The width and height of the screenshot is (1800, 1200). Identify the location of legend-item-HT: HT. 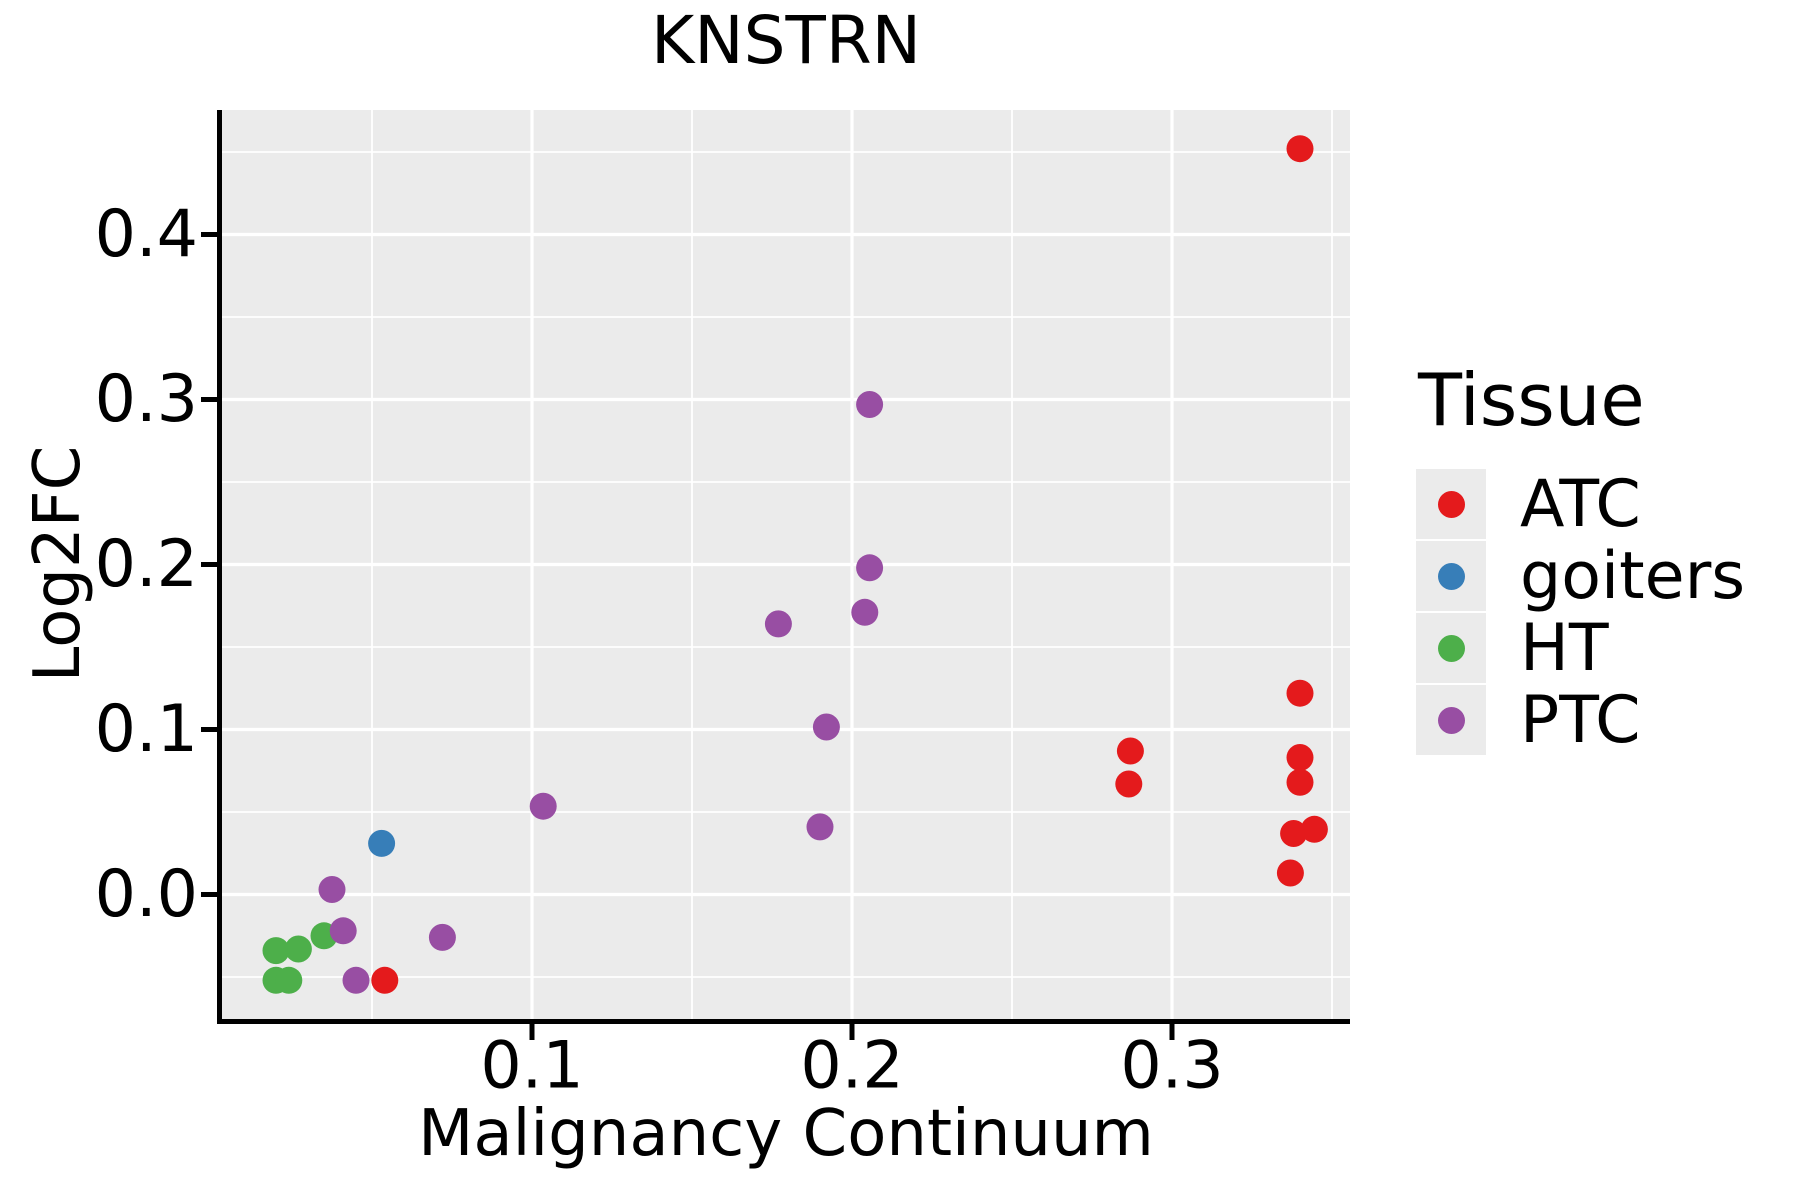
(1580, 648).